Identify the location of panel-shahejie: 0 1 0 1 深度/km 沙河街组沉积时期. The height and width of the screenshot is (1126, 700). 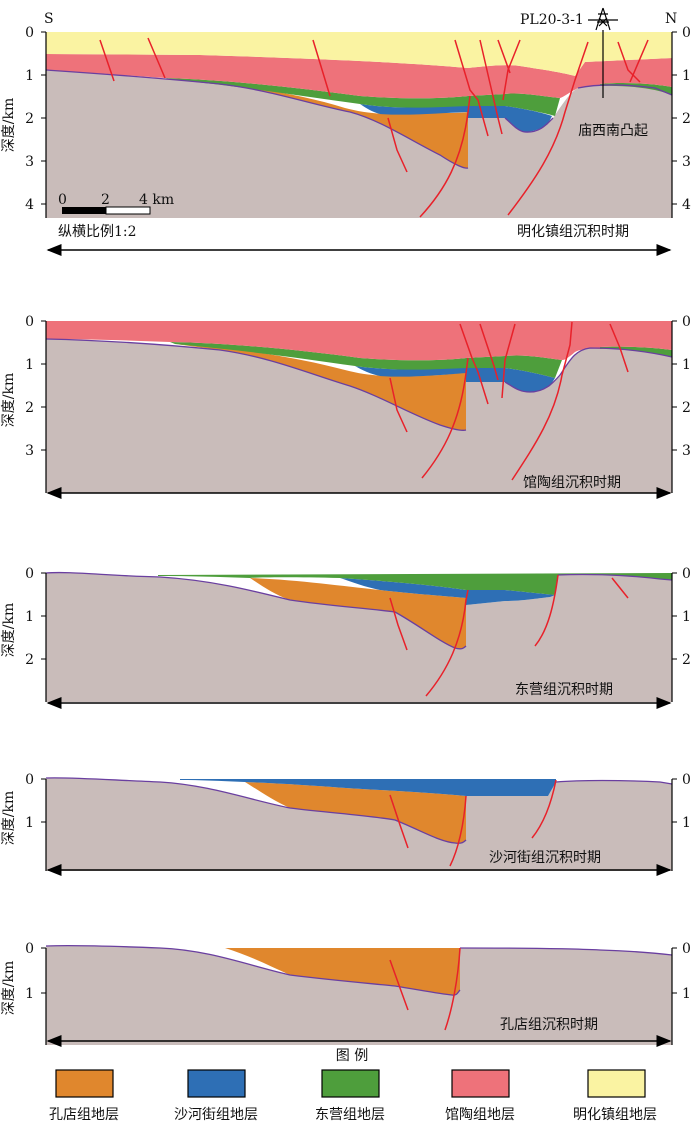
(346, 824).